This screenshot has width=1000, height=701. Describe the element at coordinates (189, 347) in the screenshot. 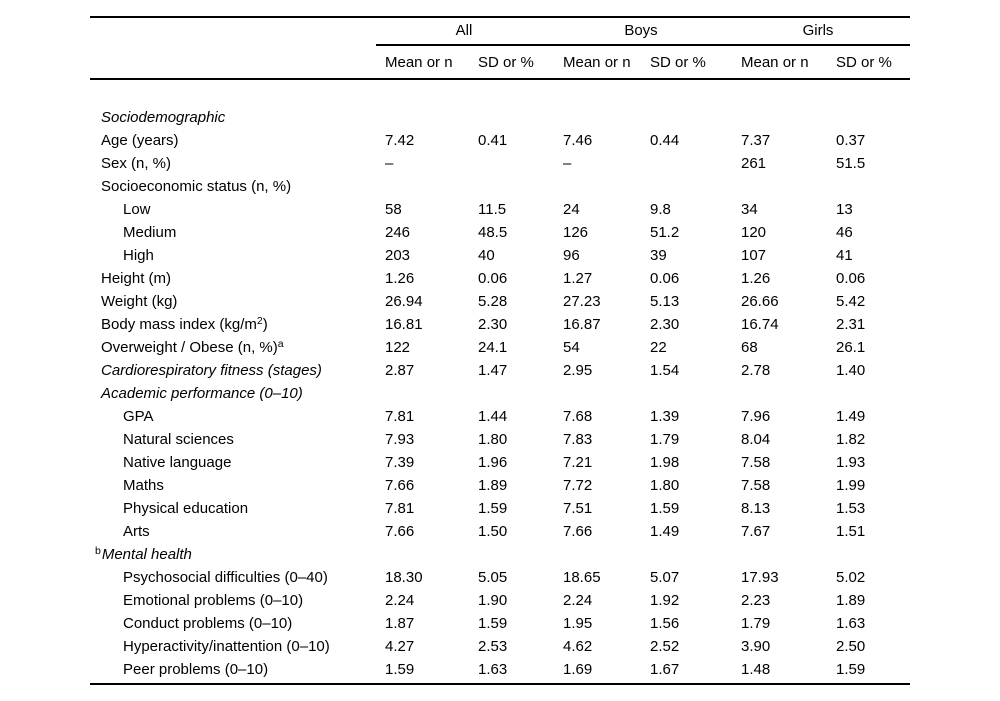

I see `row-label-text: Overweight / Obese (n, %)` at that location.